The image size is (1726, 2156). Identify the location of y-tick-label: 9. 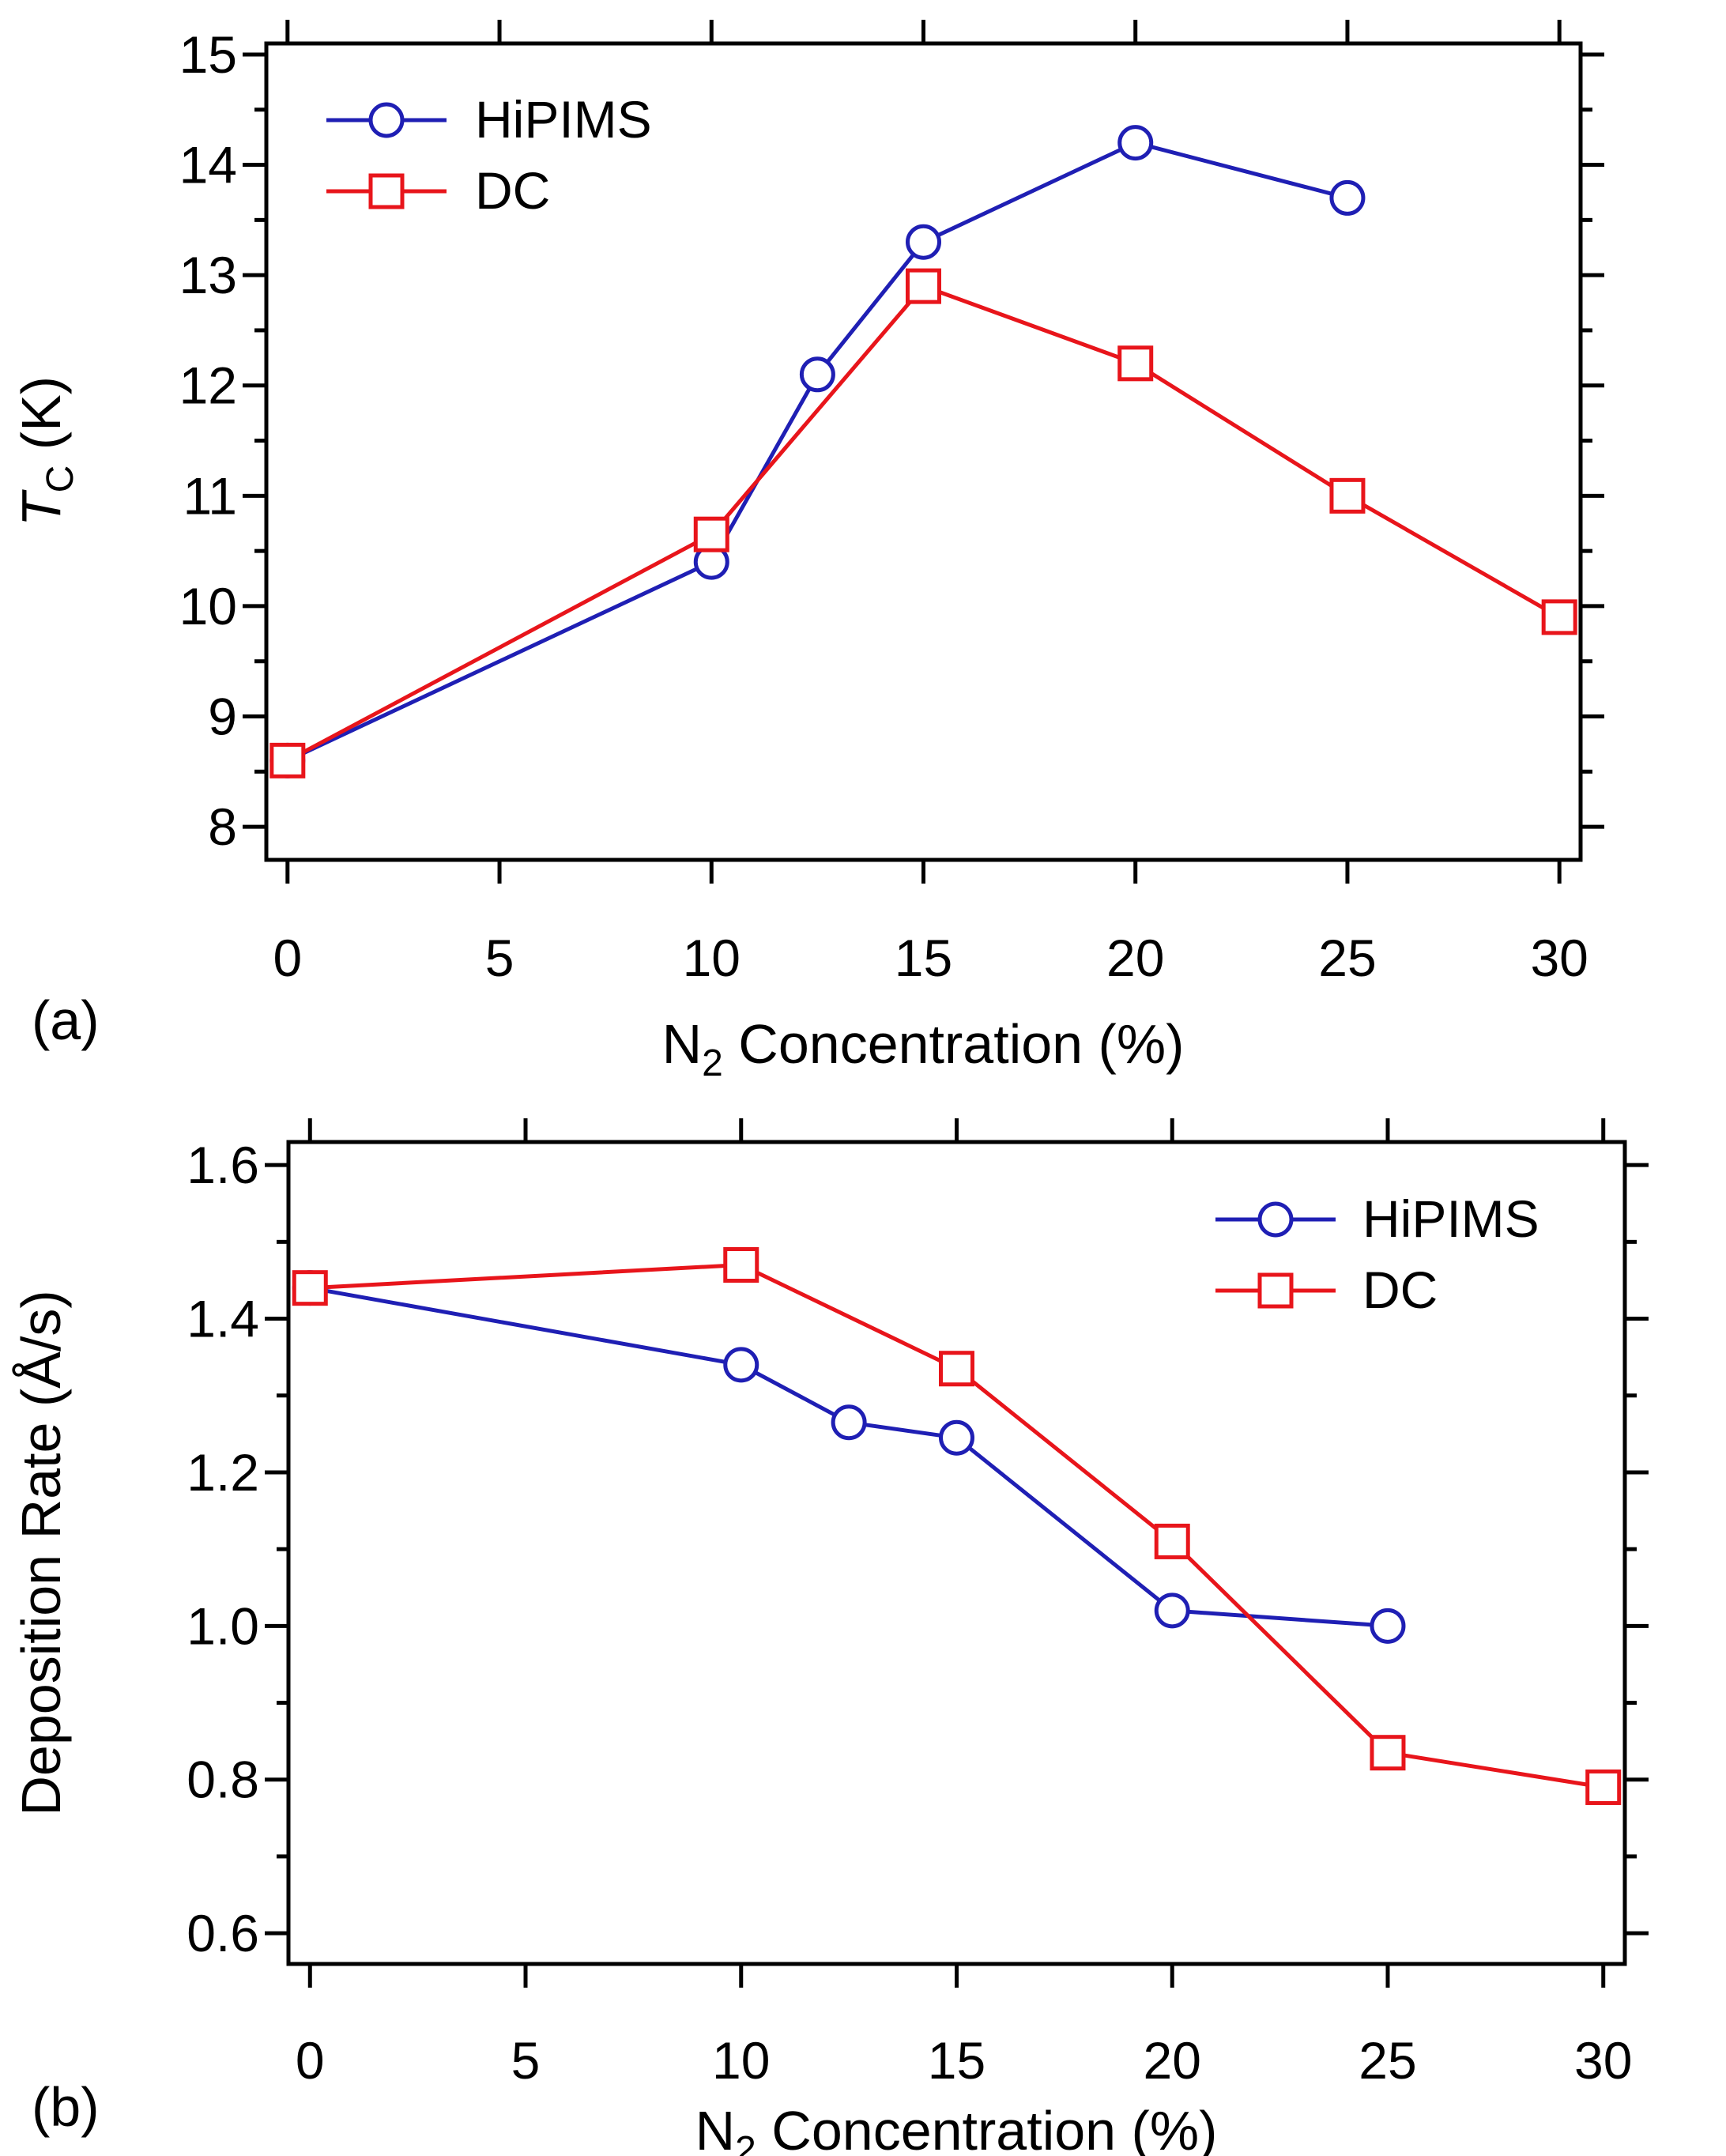
(222, 717).